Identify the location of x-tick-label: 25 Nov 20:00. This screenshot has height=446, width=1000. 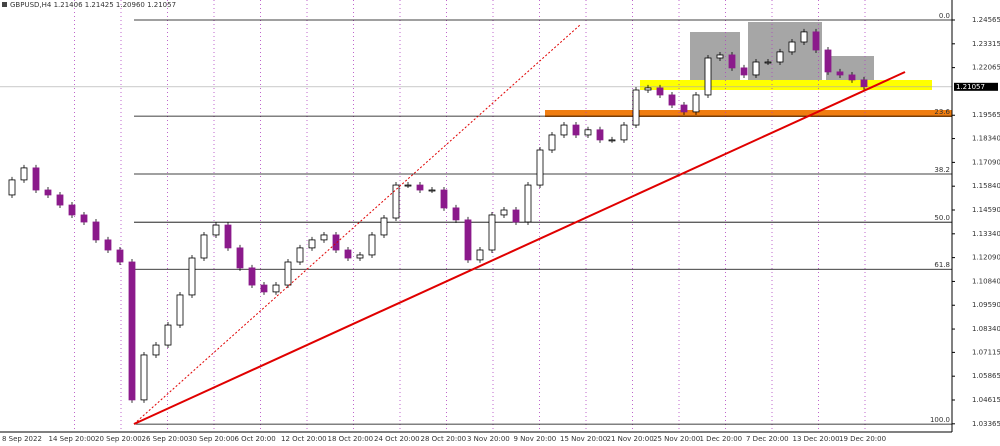
(676, 439).